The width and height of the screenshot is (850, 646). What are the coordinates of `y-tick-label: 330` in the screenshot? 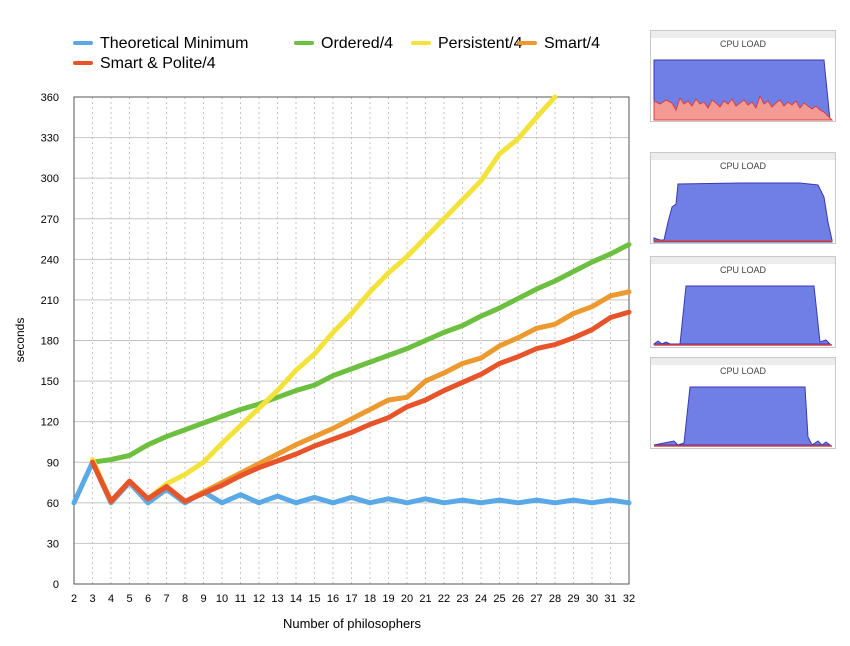 It's located at (50, 139).